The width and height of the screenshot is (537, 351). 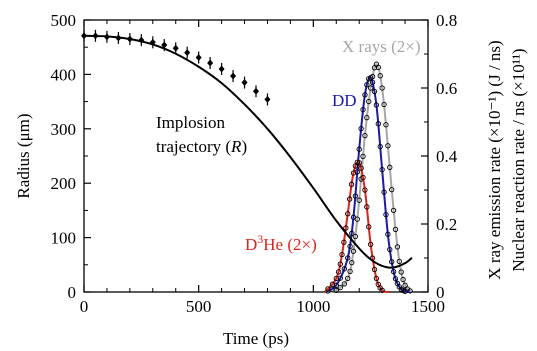 I want to click on annotation-dd: DD, so click(x=344, y=100).